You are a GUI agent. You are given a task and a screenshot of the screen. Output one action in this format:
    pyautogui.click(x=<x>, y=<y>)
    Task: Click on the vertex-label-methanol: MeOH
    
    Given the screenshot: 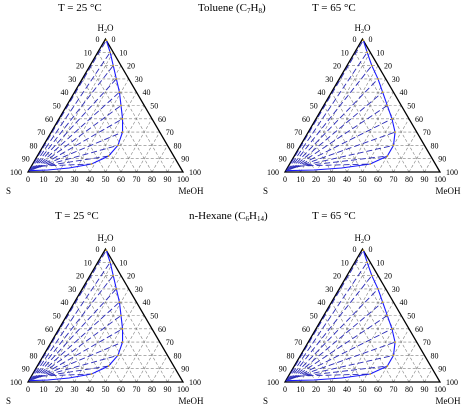 What is the action you would take?
    pyautogui.click(x=448, y=401)
    